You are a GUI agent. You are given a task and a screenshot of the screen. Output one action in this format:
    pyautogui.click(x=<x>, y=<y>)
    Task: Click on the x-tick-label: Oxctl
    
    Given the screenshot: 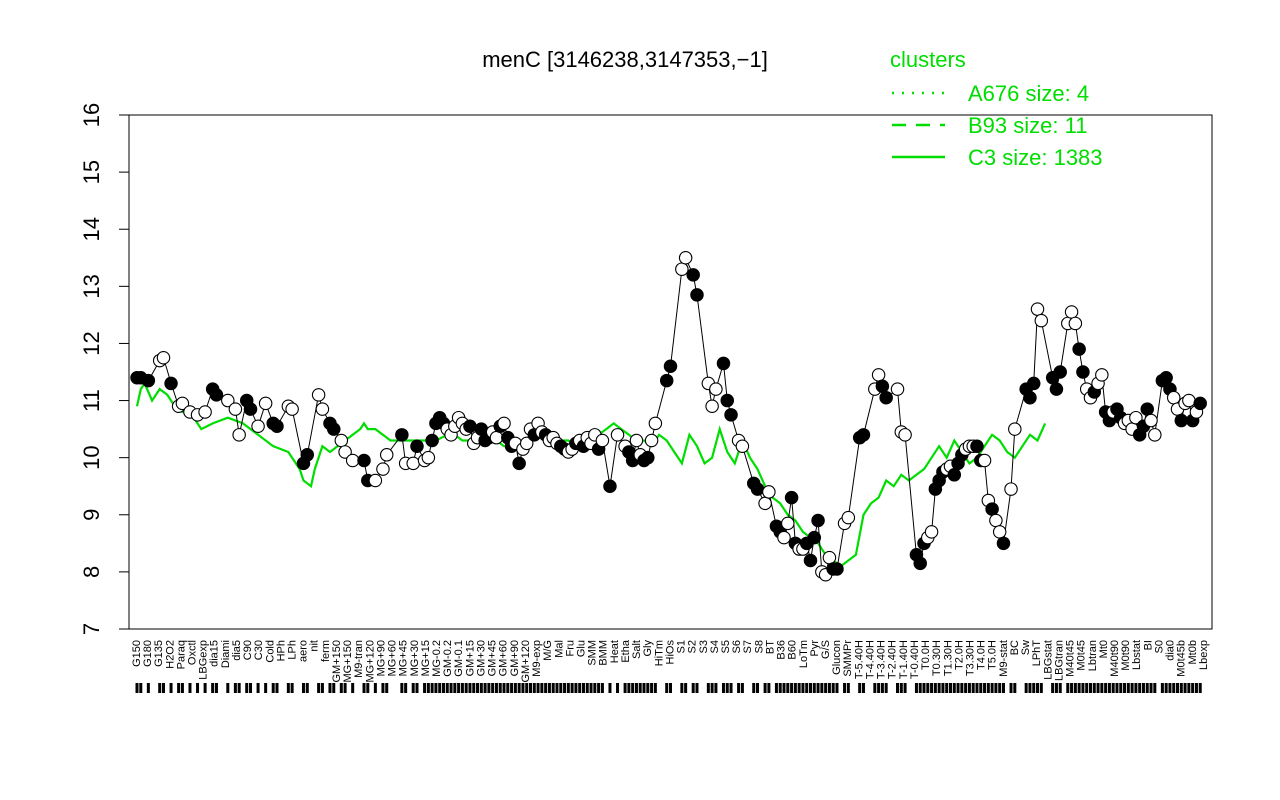 What is the action you would take?
    pyautogui.click(x=192, y=652)
    